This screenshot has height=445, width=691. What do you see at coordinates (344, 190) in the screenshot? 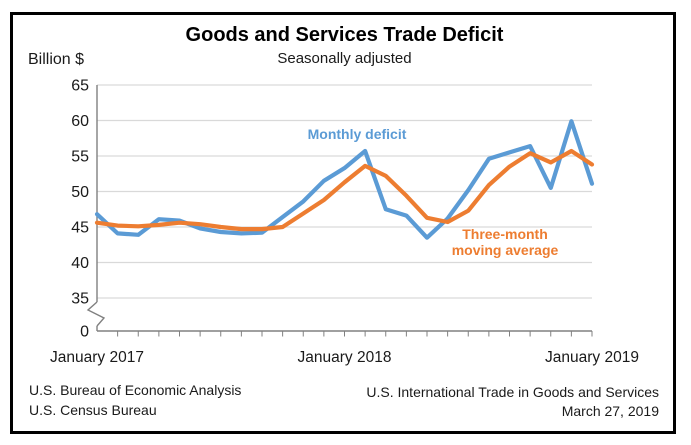
I see `series-line-three-month-moving-average` at bounding box center [344, 190].